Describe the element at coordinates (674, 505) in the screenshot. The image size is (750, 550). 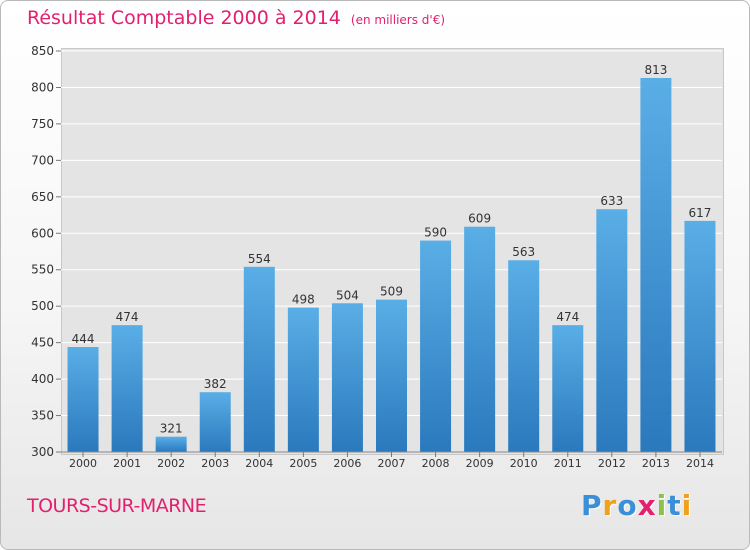
I see `logo-letter: t` at that location.